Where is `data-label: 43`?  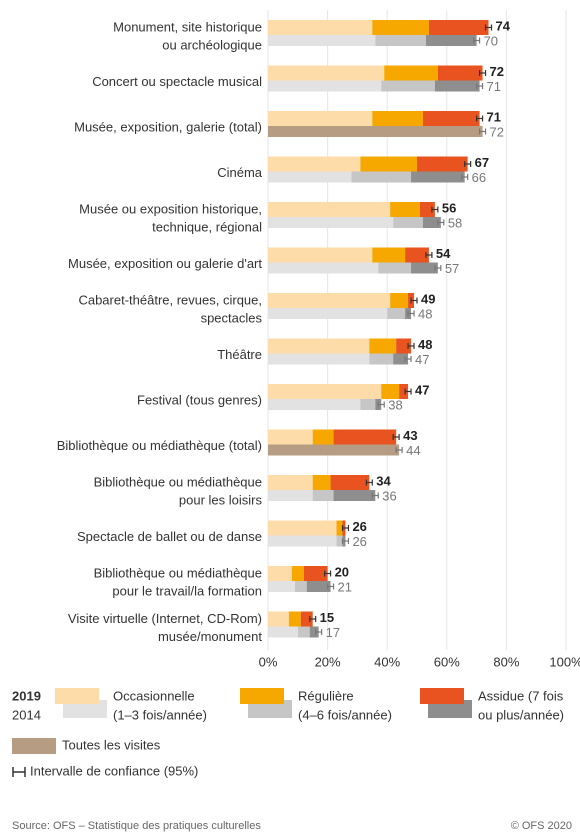
data-label: 43 is located at coordinates (410, 435).